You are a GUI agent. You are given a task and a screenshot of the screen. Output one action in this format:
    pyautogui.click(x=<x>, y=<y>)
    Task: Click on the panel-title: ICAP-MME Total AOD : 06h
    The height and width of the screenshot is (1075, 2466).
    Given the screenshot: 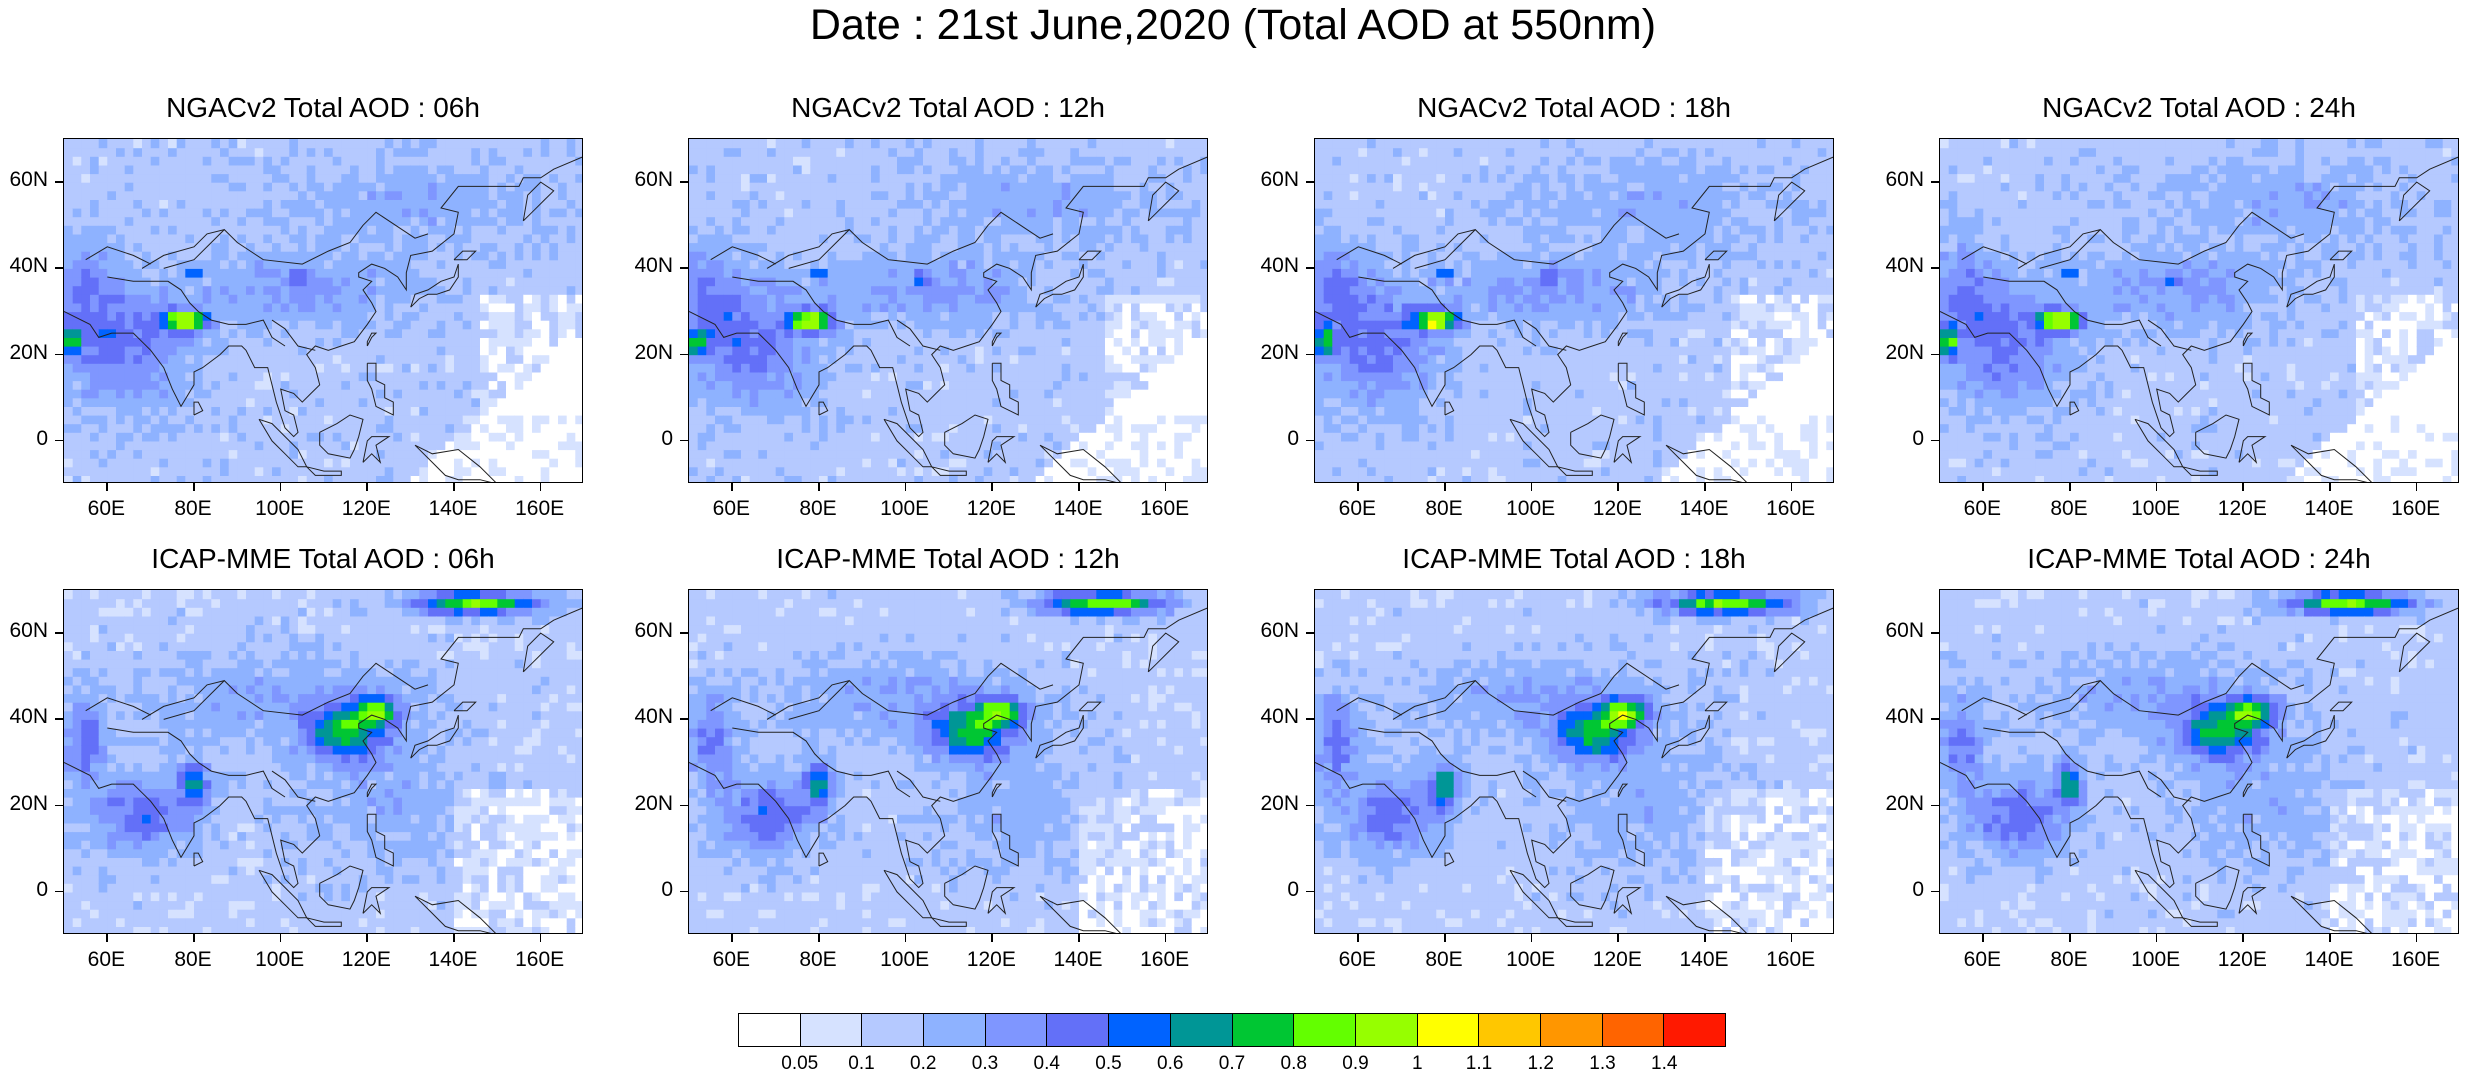 What is the action you would take?
    pyautogui.click(x=323, y=559)
    